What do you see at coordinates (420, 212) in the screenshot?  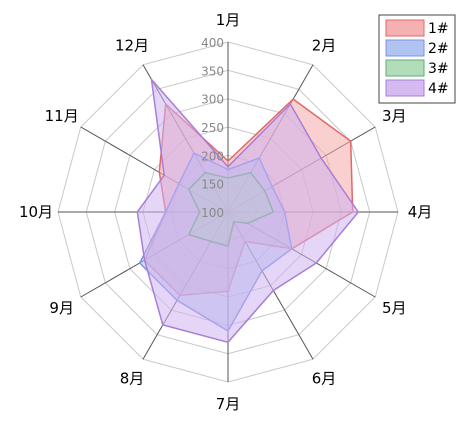 I see `category-label: 4月` at bounding box center [420, 212].